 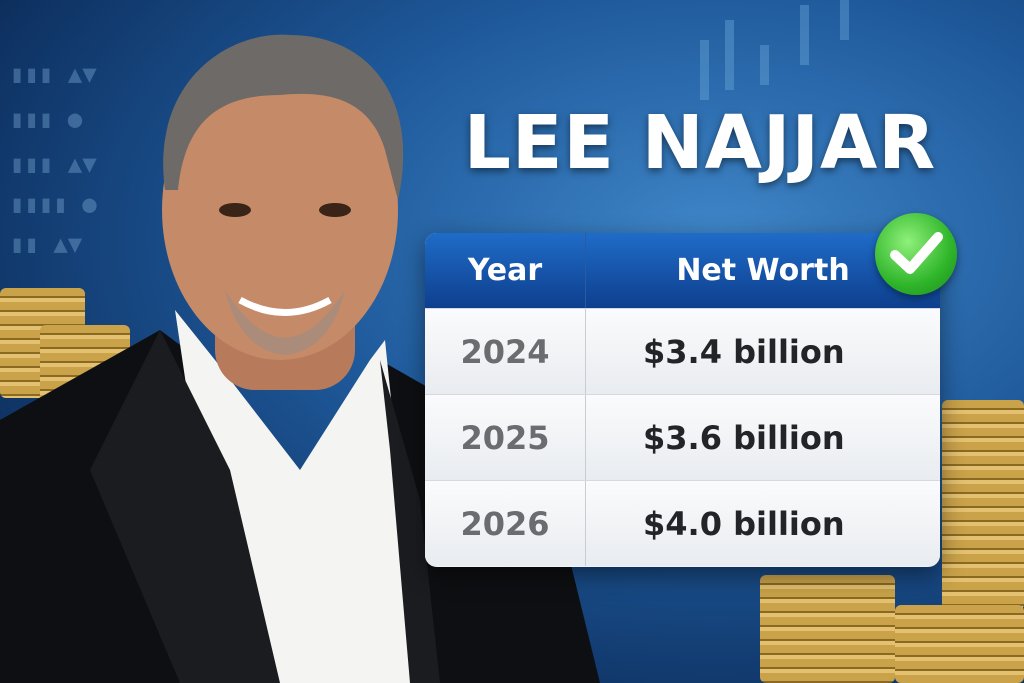 I want to click on year-cell: 2026, so click(x=505, y=523).